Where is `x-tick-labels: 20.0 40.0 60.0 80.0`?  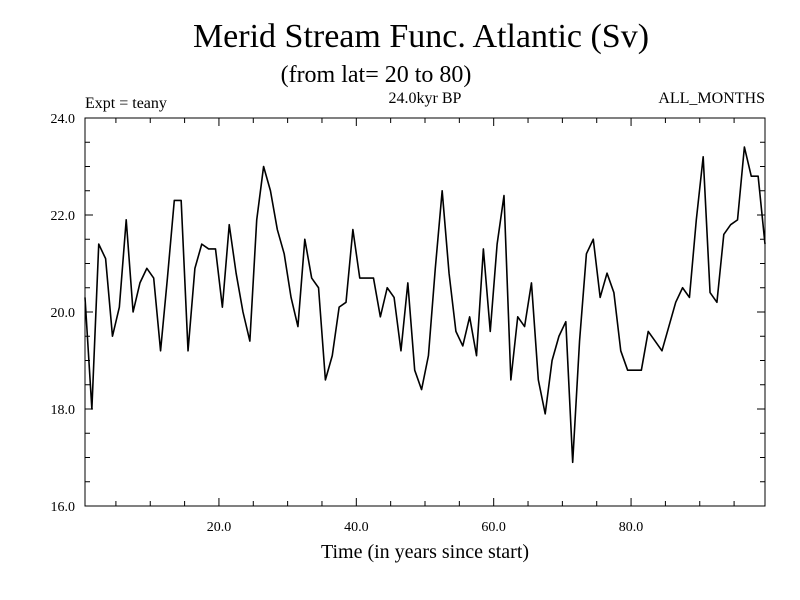
x-tick-labels: 20.0 40.0 60.0 80.0 is located at coordinates (425, 527).